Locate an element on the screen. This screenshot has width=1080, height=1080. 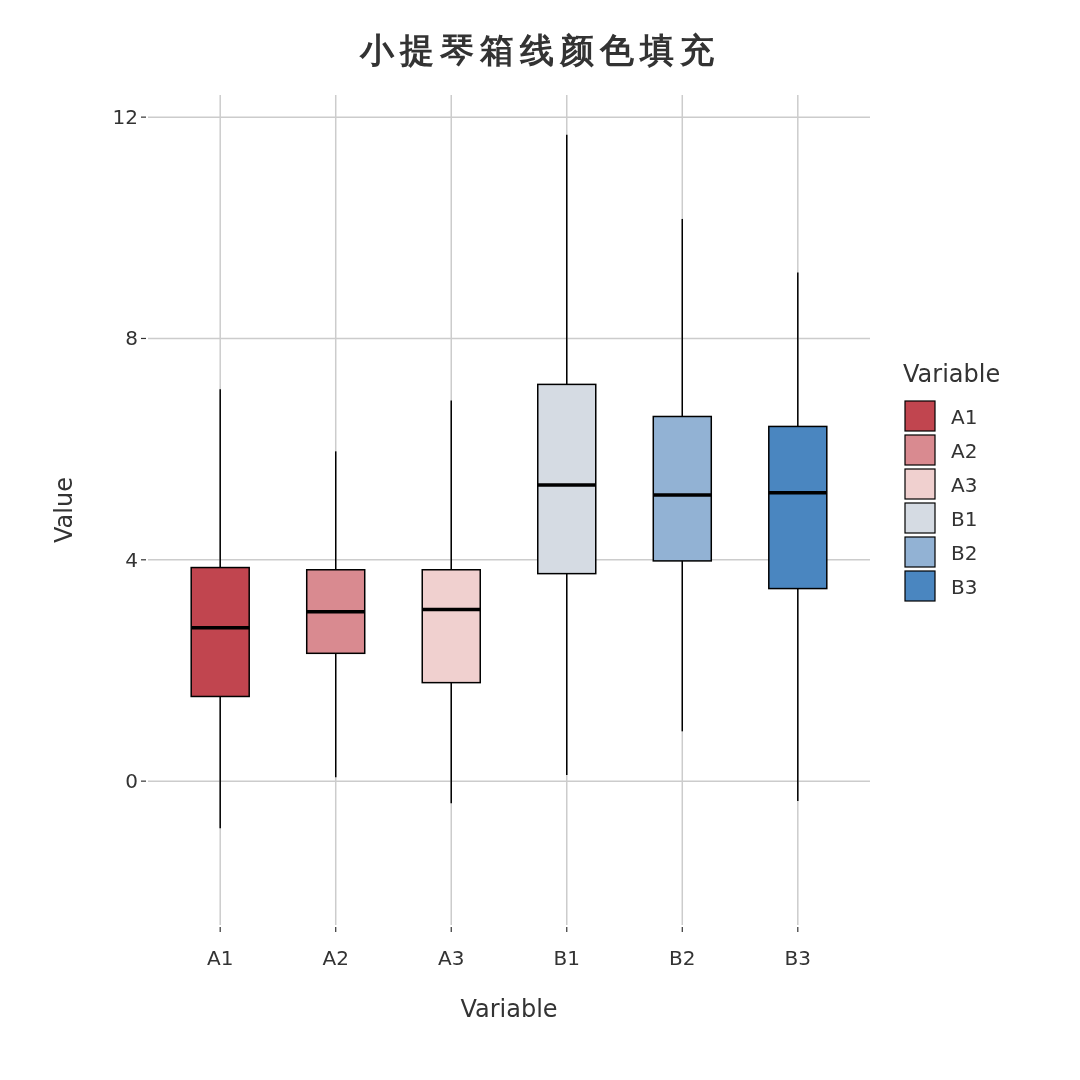
y-tick-label: 8 is located at coordinates (131, 338).